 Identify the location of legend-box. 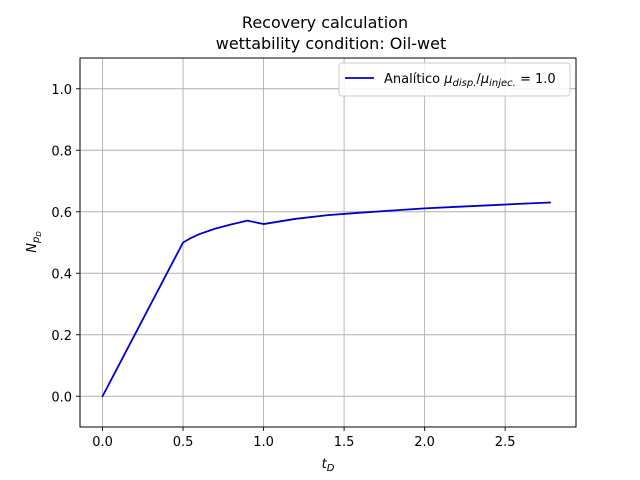
(454, 79).